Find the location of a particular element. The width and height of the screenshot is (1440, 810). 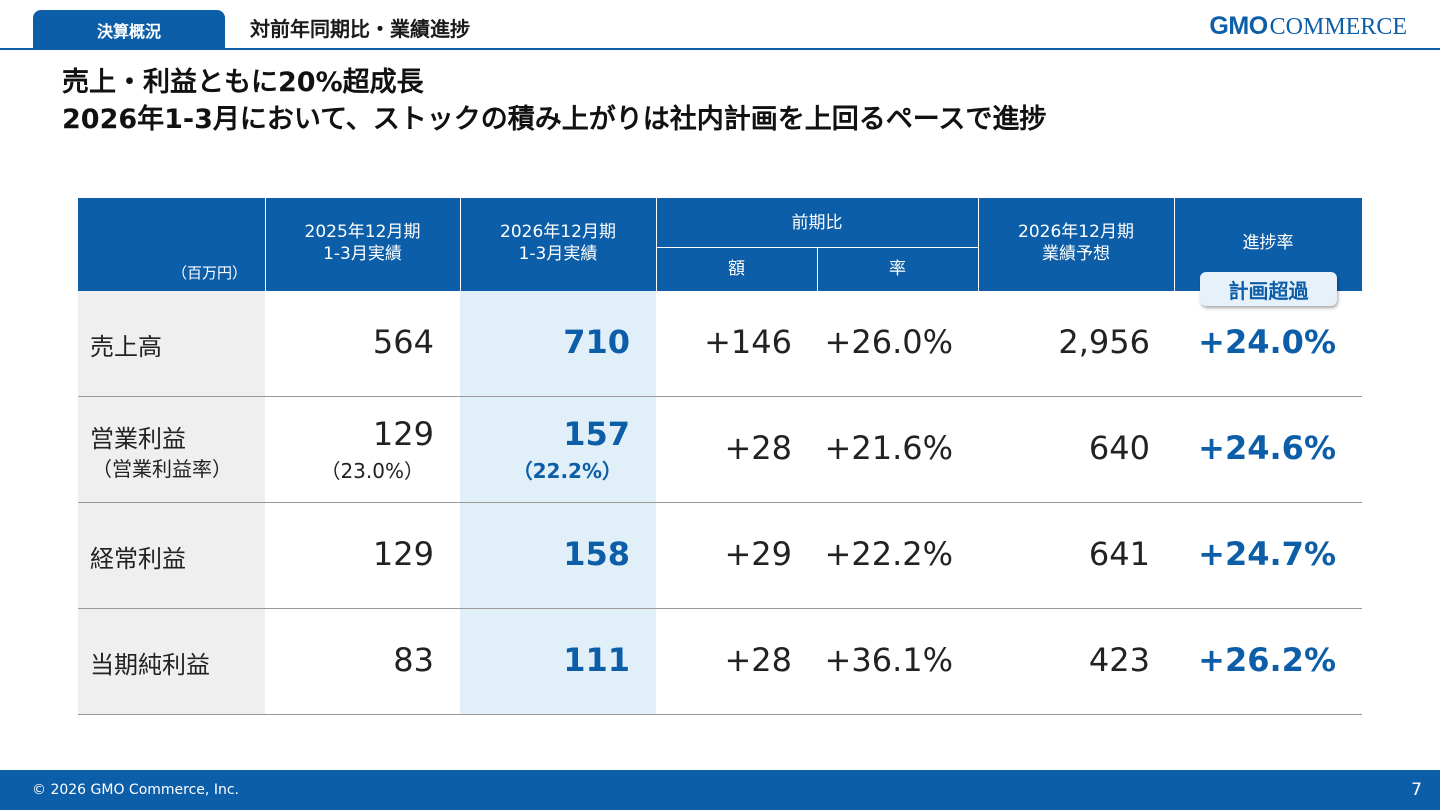

row-sublabel: （営業利益率） is located at coordinates (162, 469).